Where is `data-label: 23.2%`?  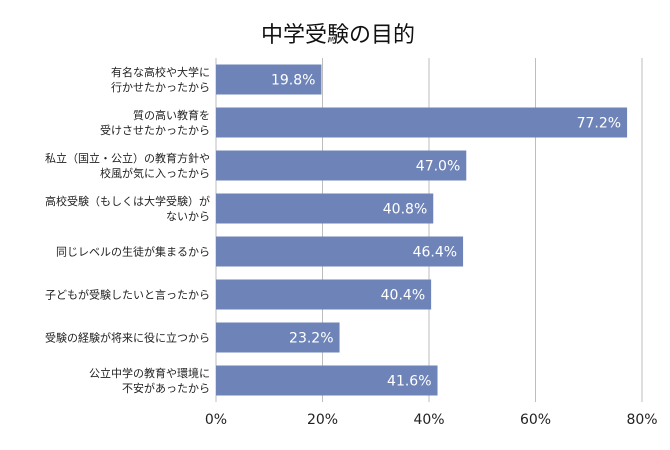
data-label: 23.2% is located at coordinates (311, 339).